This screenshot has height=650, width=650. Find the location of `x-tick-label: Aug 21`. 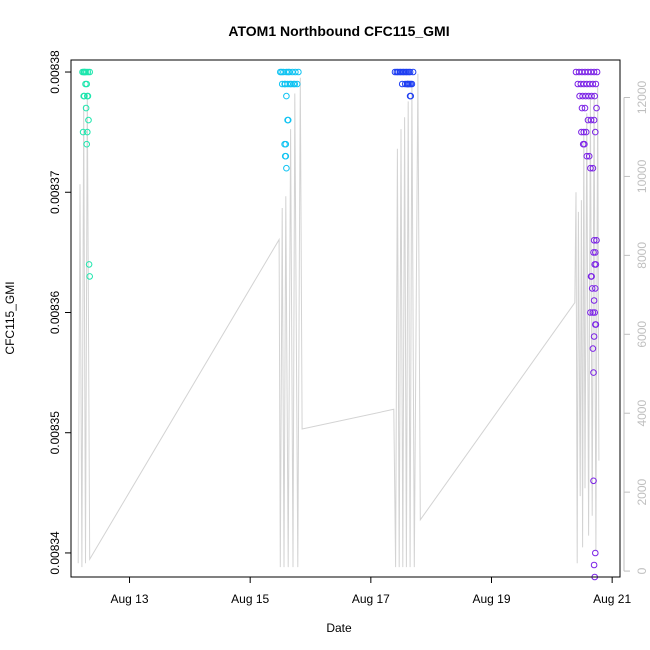

x-tick-label: Aug 21 is located at coordinates (612, 599).